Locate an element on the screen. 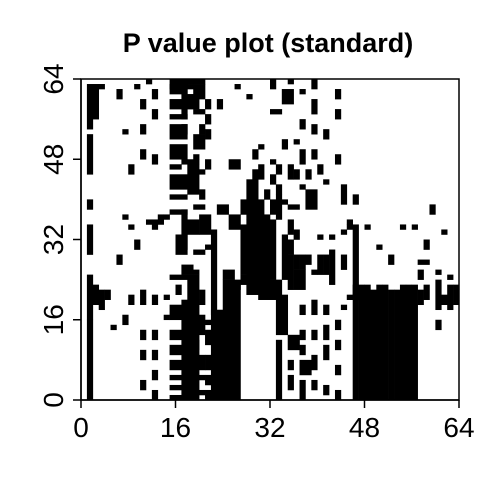 The height and width of the screenshot is (500, 500). x-tick-label: 16 is located at coordinates (175, 427).